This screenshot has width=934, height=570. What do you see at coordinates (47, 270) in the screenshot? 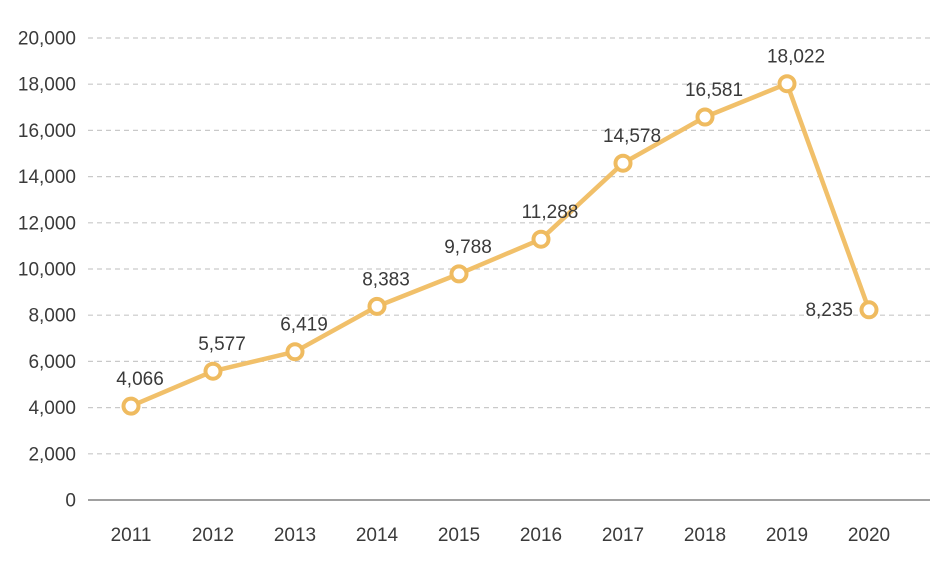
I see `y-tick-label: 10,000` at bounding box center [47, 270].